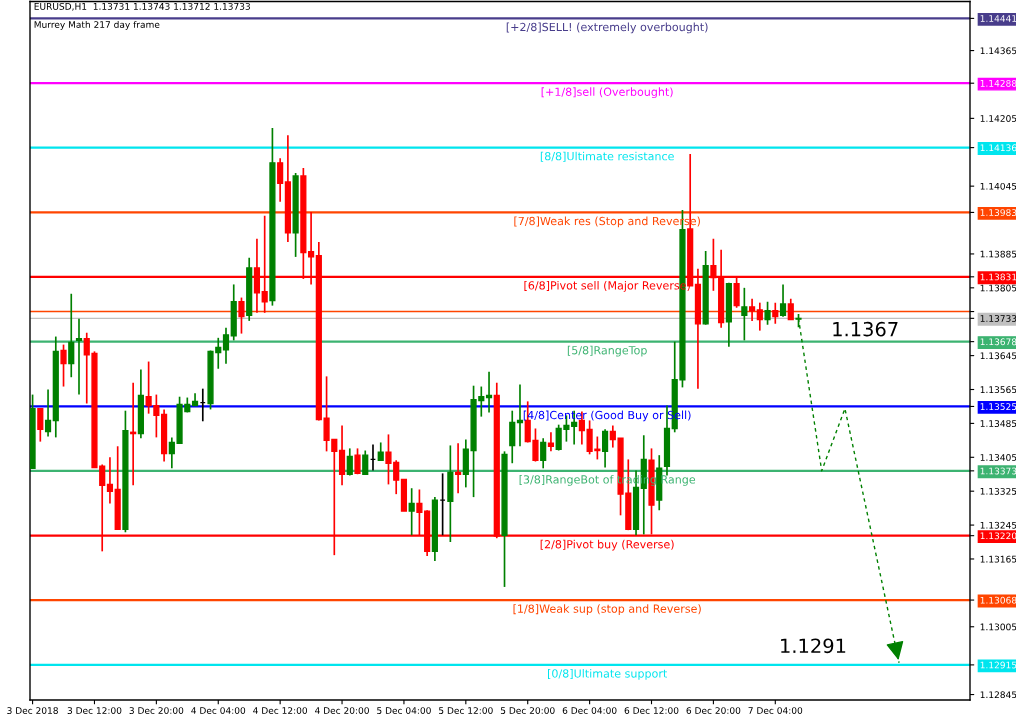 The height and width of the screenshot is (718, 1016). What do you see at coordinates (998, 118) in the screenshot?
I see `y-tick-label: 1.14205` at bounding box center [998, 118].